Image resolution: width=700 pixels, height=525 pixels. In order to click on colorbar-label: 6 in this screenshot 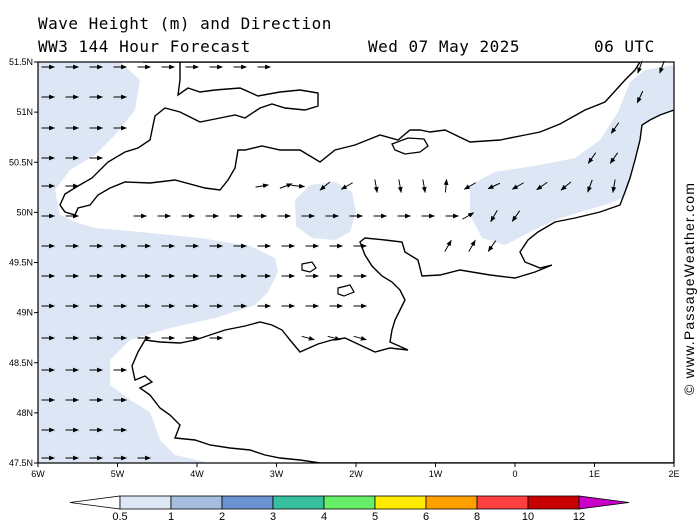, I will do `click(426, 517)`.